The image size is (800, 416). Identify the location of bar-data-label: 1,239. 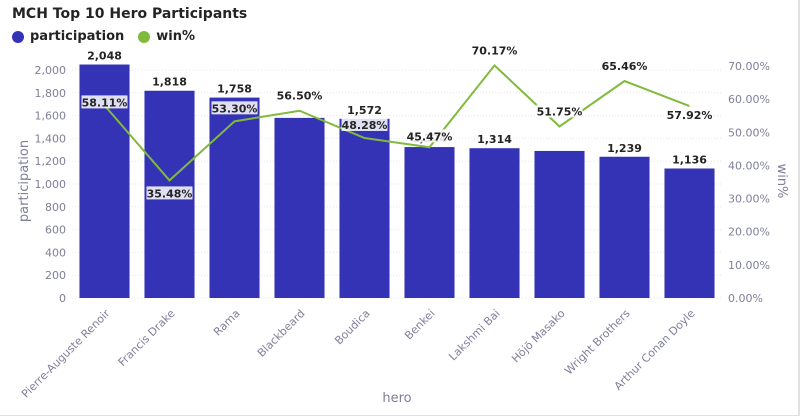
(624, 148).